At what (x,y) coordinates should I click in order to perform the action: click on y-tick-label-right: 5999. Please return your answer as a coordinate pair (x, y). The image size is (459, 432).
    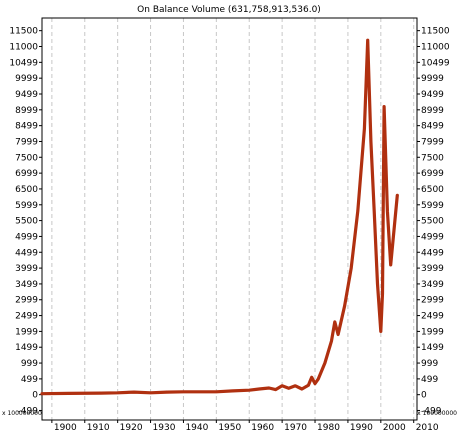
    Looking at the image, I should click on (432, 206).